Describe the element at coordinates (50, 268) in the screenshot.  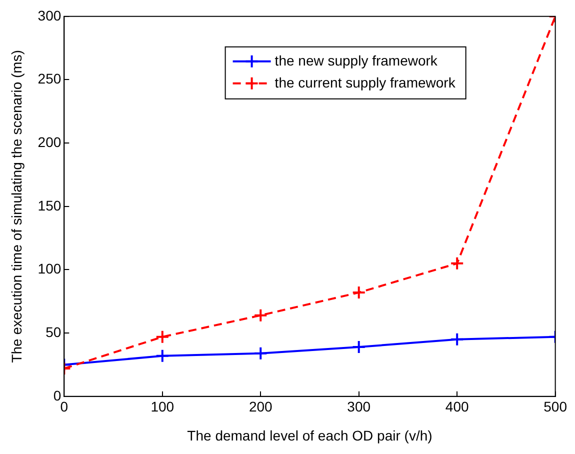
I see `y-tick-label: 100` at that location.